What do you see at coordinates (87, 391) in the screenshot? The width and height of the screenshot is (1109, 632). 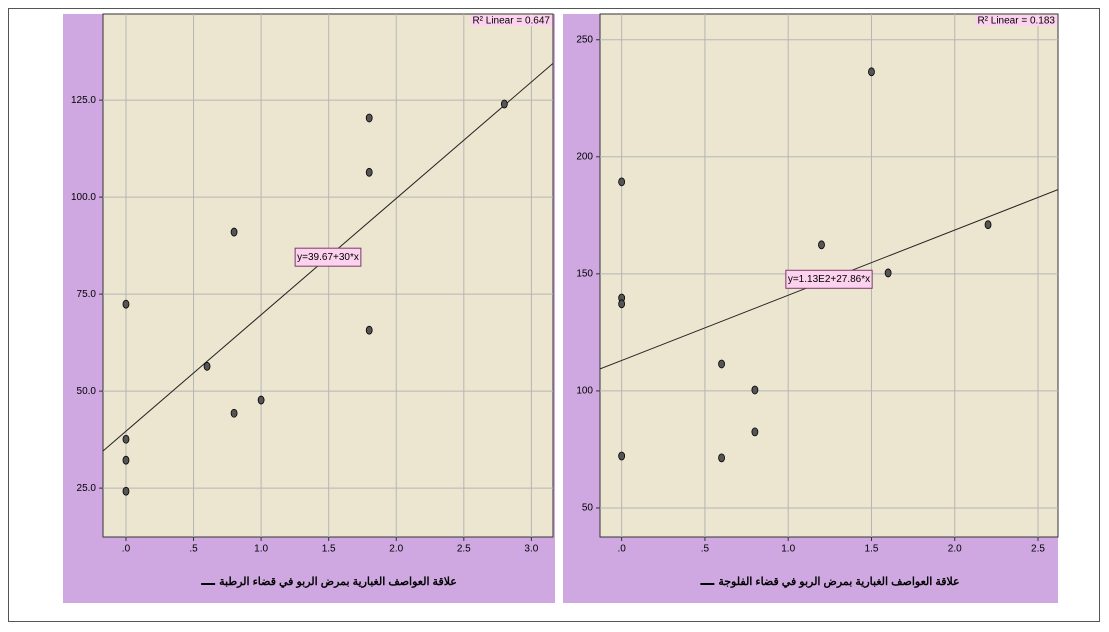 I see `y-tick-label: 50.0` at bounding box center [87, 391].